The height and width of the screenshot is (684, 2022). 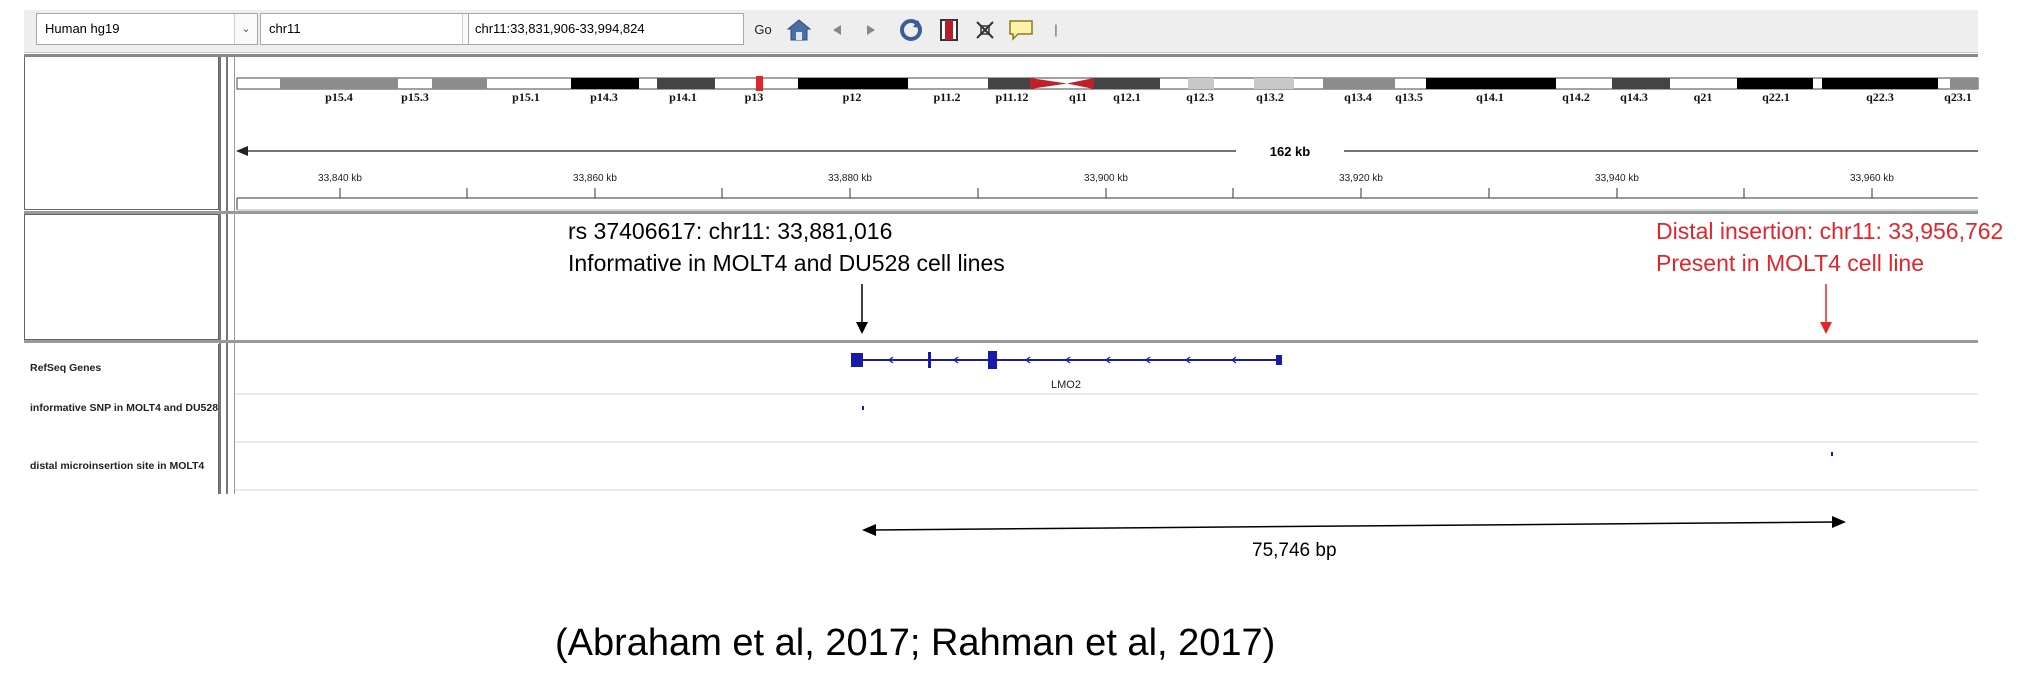 I want to click on band-label: q13.2, so click(x=1270, y=97).